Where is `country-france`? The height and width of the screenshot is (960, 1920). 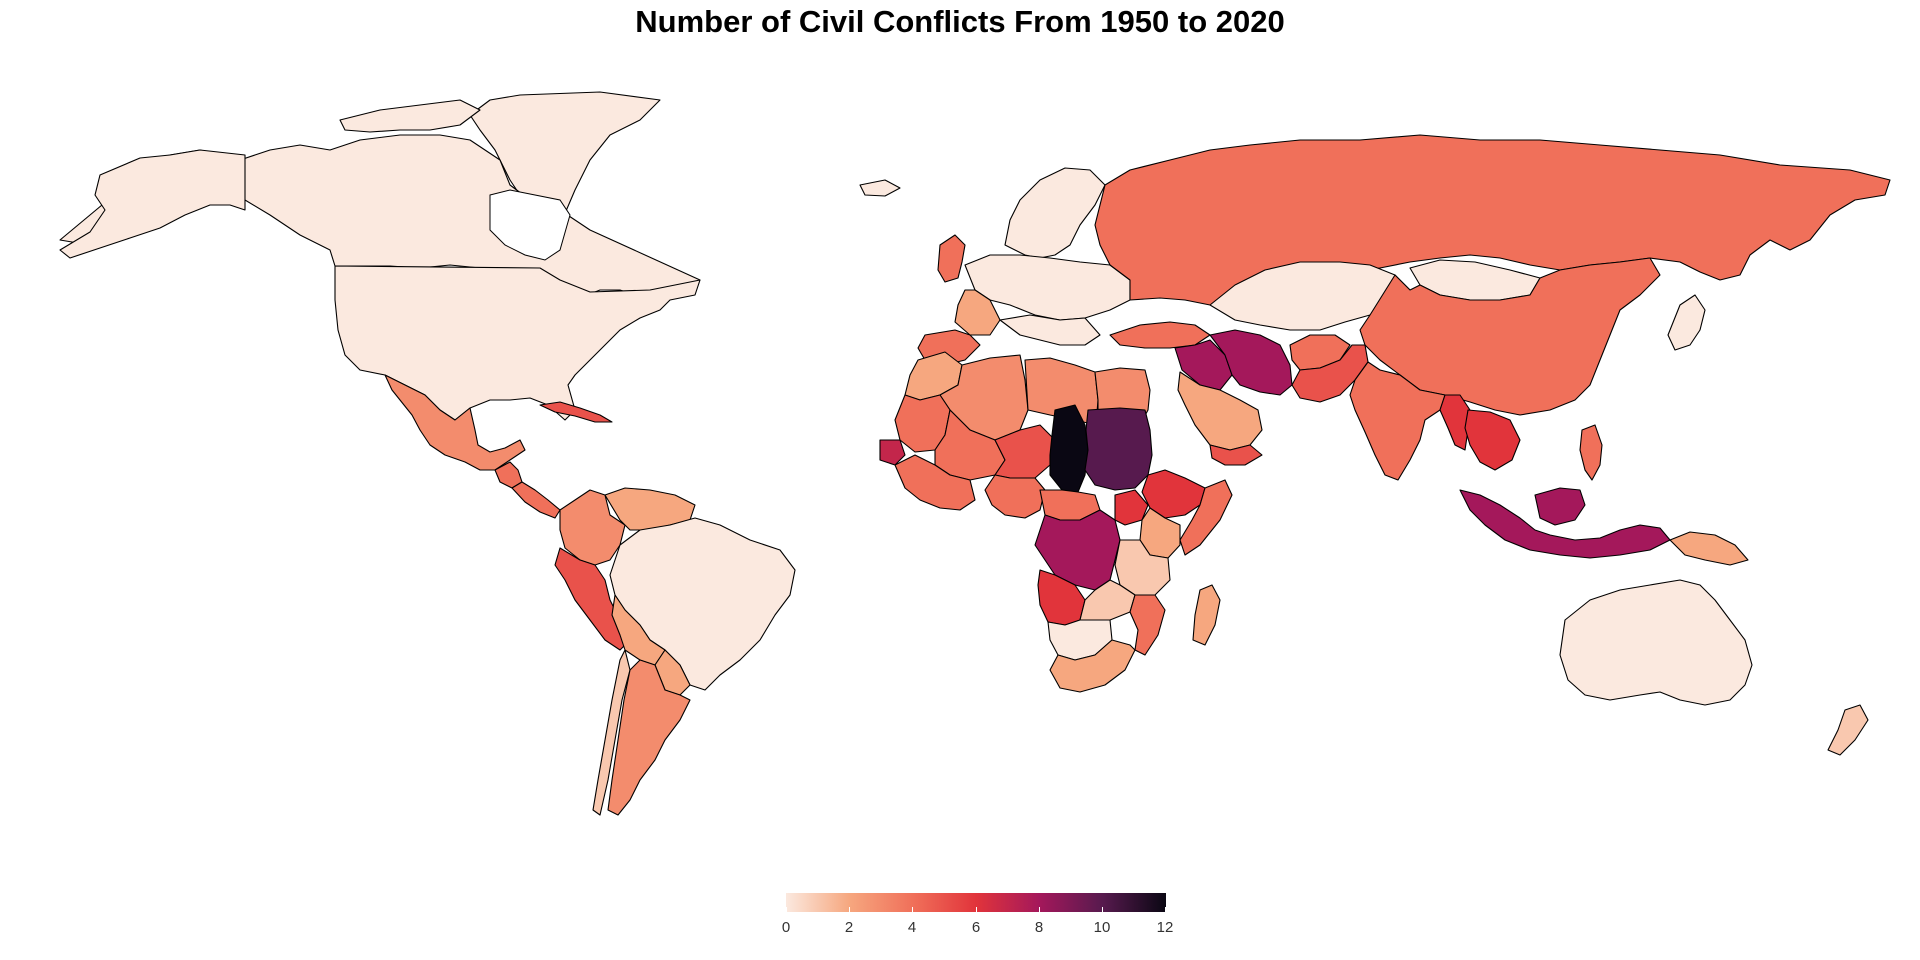 country-france is located at coordinates (977, 312).